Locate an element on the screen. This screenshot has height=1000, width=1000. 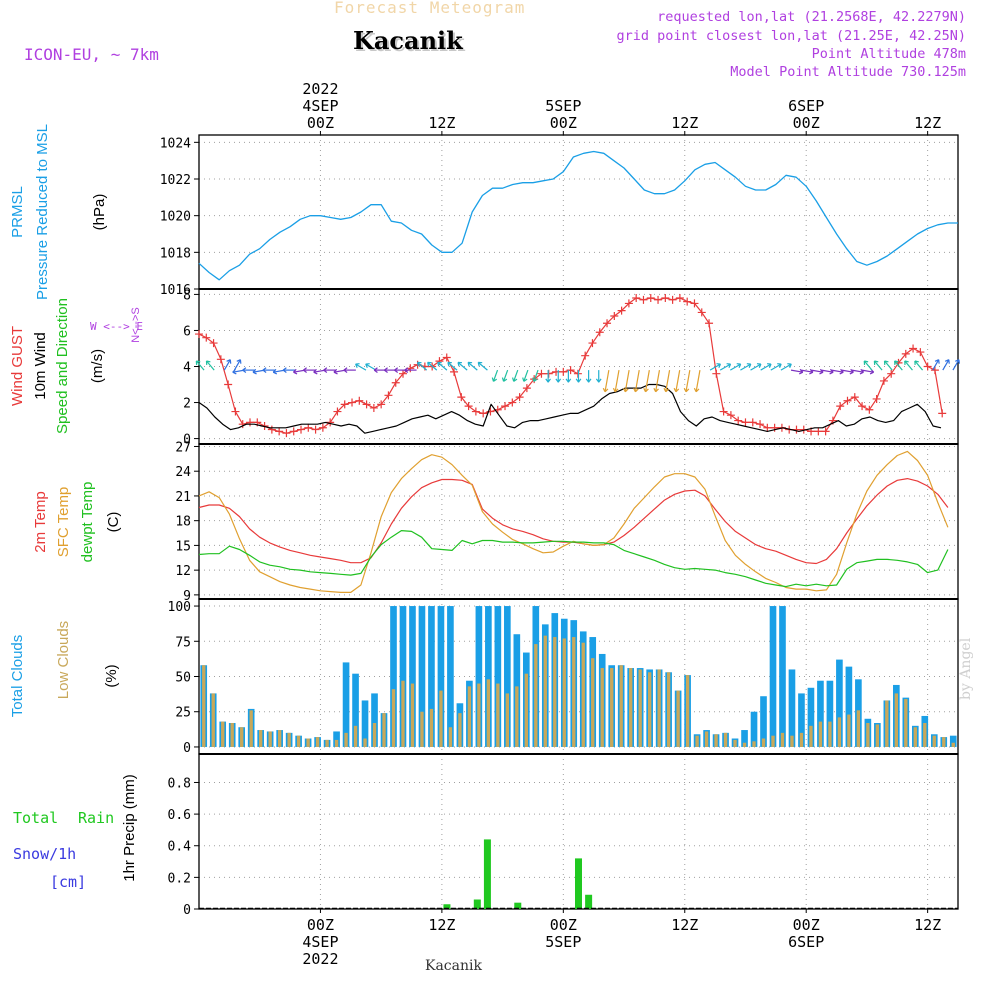
wind-dir-label: Speed and Direction is located at coordinates (62, 366).